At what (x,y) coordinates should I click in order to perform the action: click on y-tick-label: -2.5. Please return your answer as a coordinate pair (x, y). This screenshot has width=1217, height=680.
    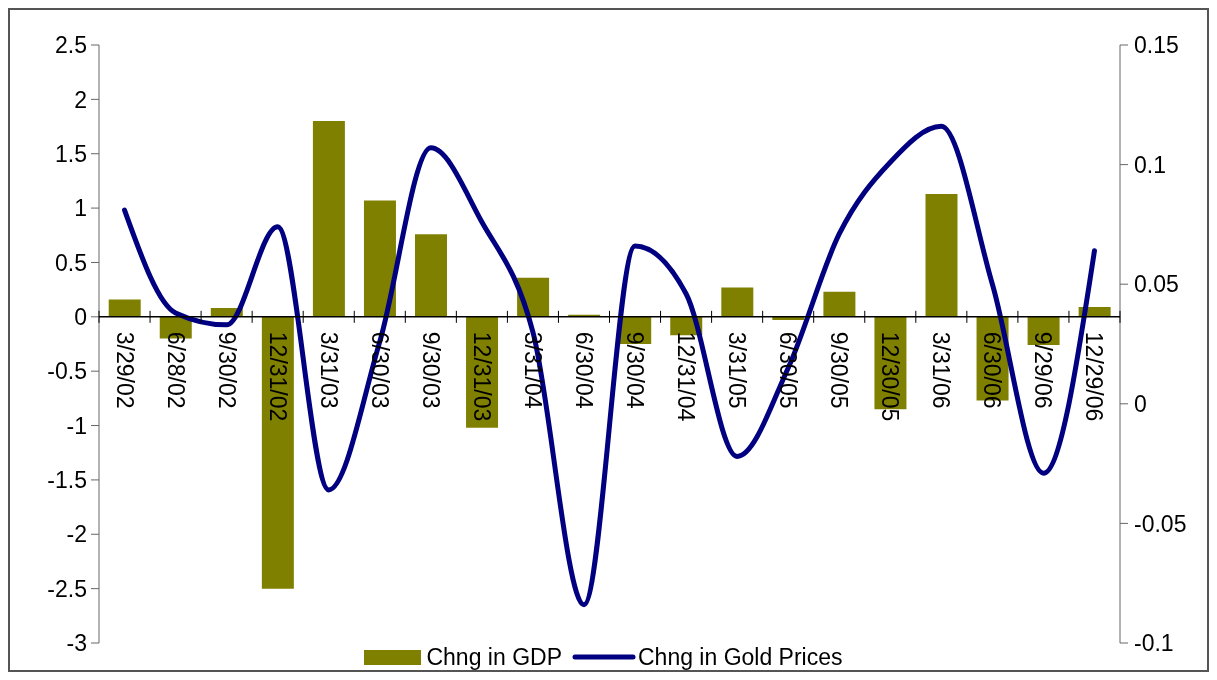
    Looking at the image, I should click on (67, 588).